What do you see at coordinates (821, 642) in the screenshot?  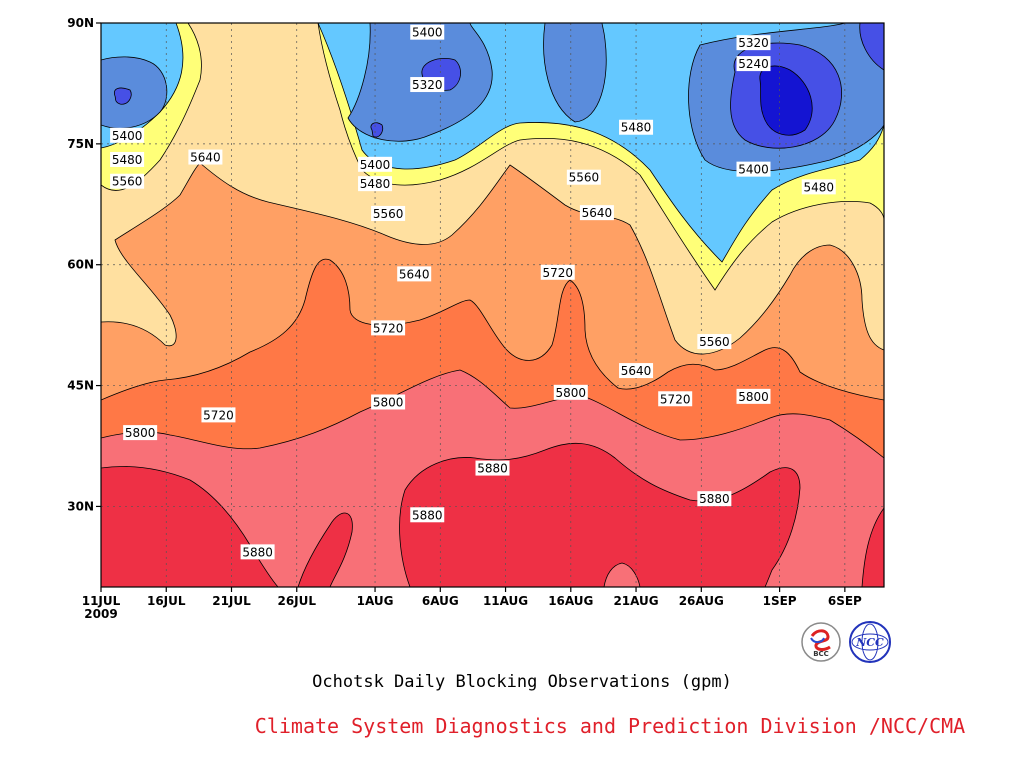 I see `bcc-logo: BCC` at bounding box center [821, 642].